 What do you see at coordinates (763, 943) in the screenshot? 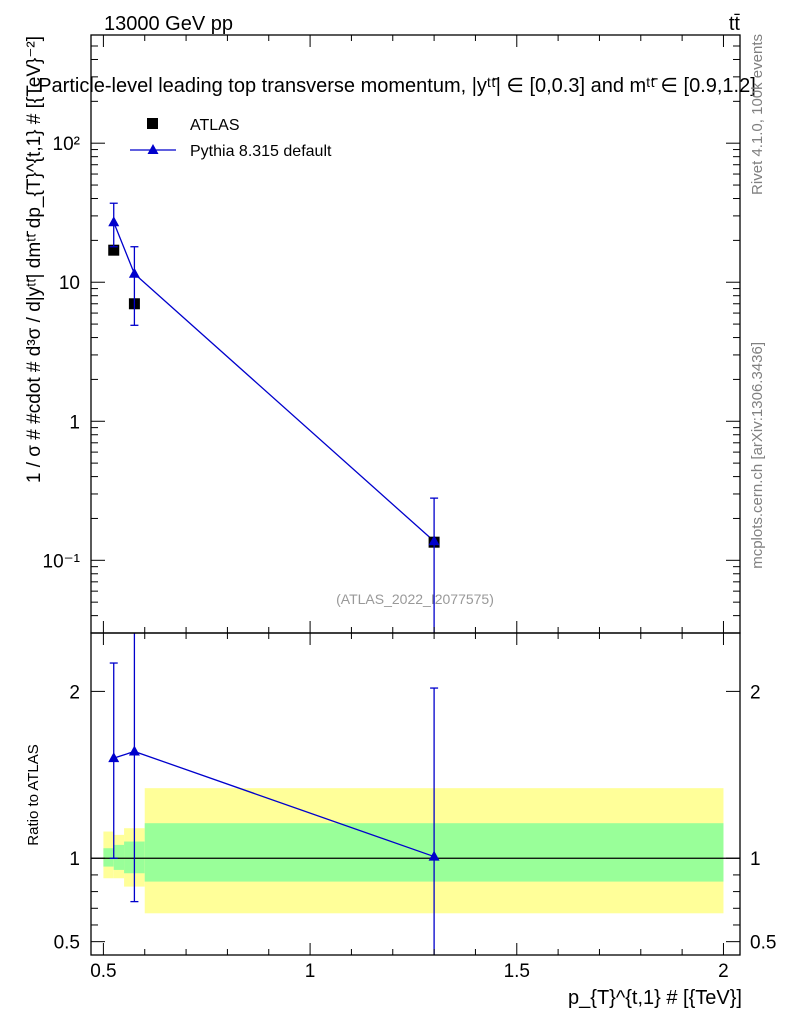
I see `ratio-y-tick-label-right: 0.5` at bounding box center [763, 943].